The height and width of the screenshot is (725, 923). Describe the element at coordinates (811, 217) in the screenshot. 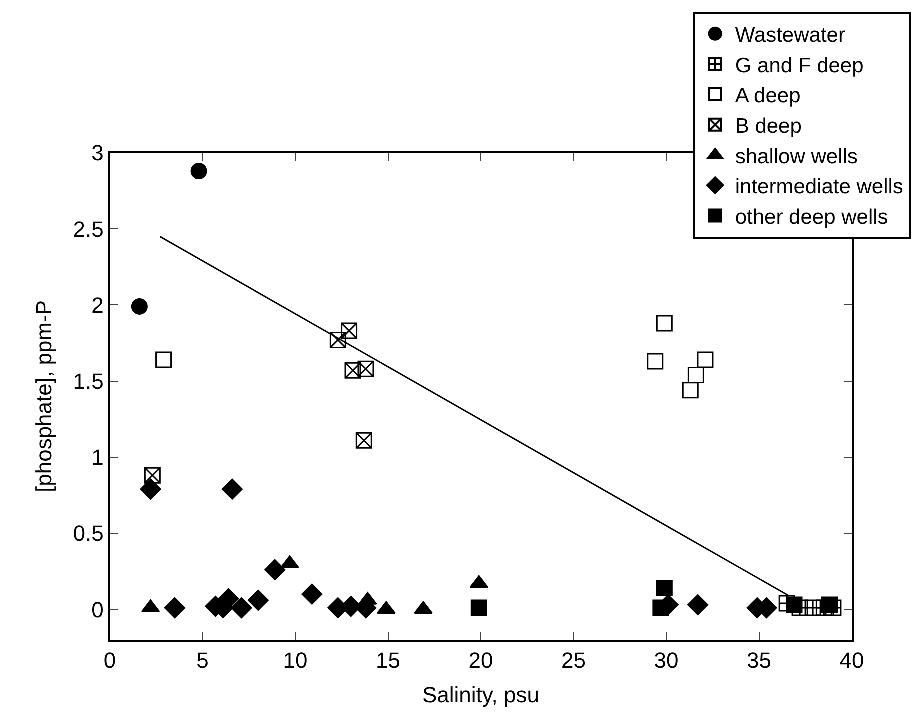

I see `legend-label: other deep wells` at that location.